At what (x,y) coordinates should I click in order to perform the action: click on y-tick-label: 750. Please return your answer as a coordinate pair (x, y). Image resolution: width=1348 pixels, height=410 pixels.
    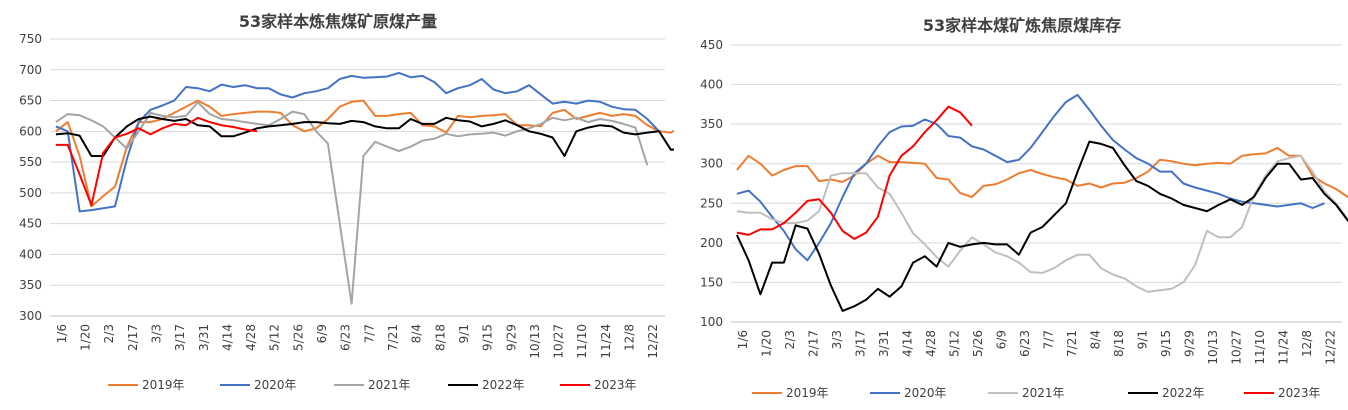
    Looking at the image, I should click on (30, 39).